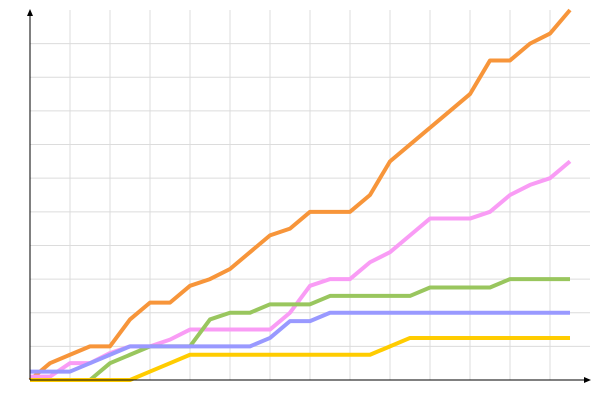  I want to click on series-line, so click(300, 342).